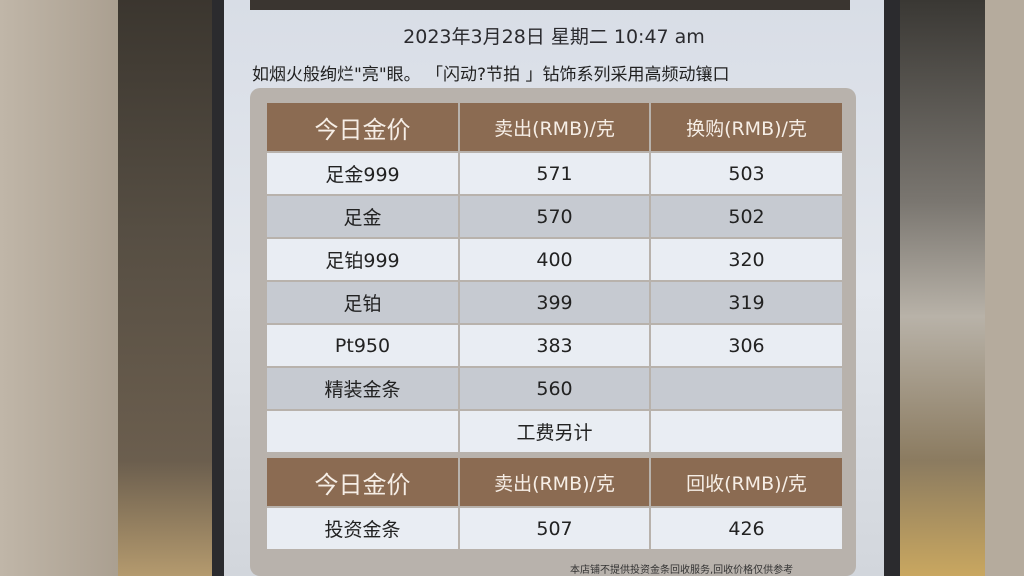 The height and width of the screenshot is (576, 1024). Describe the element at coordinates (682, 570) in the screenshot. I see `footnote: 本店铺不提供投资金条回收服务,回收价格仅供参考` at that location.